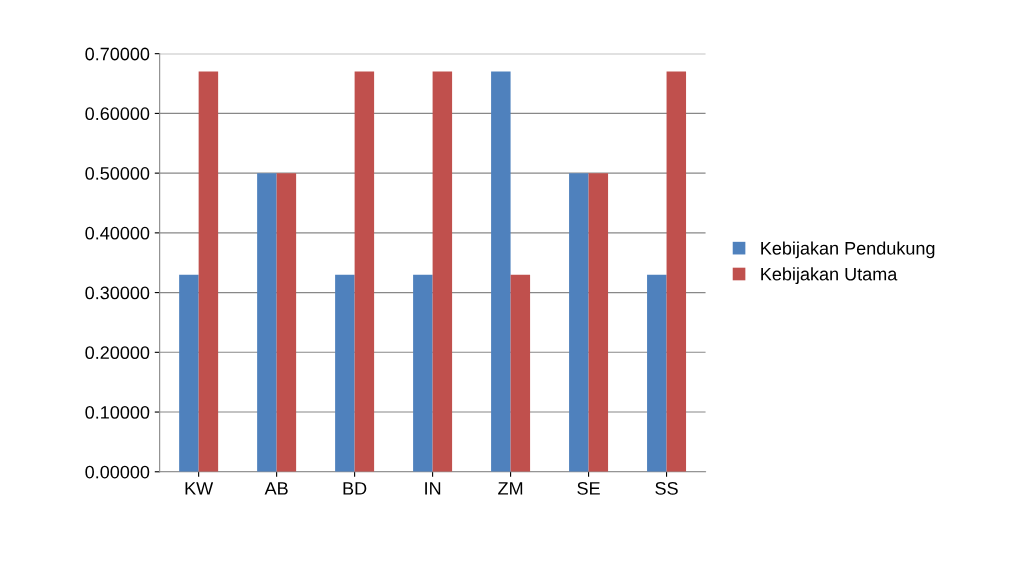 This screenshot has width=1030, height=565. What do you see at coordinates (117, 173) in the screenshot?
I see `y-tick-label: 0.50000` at bounding box center [117, 173].